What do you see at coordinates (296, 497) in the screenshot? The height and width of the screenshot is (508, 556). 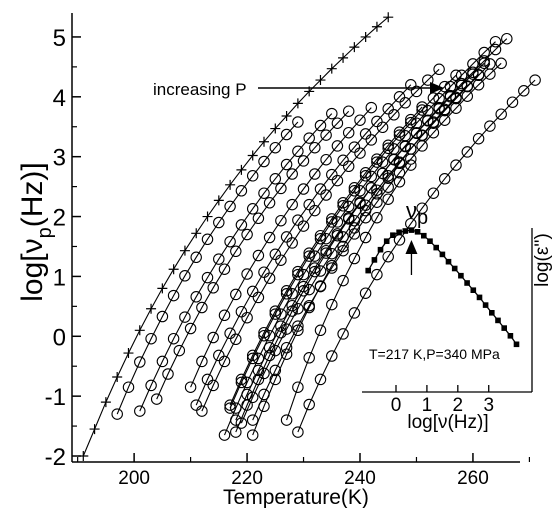 I see `x-axis-label: Temperature(K)` at bounding box center [296, 497].